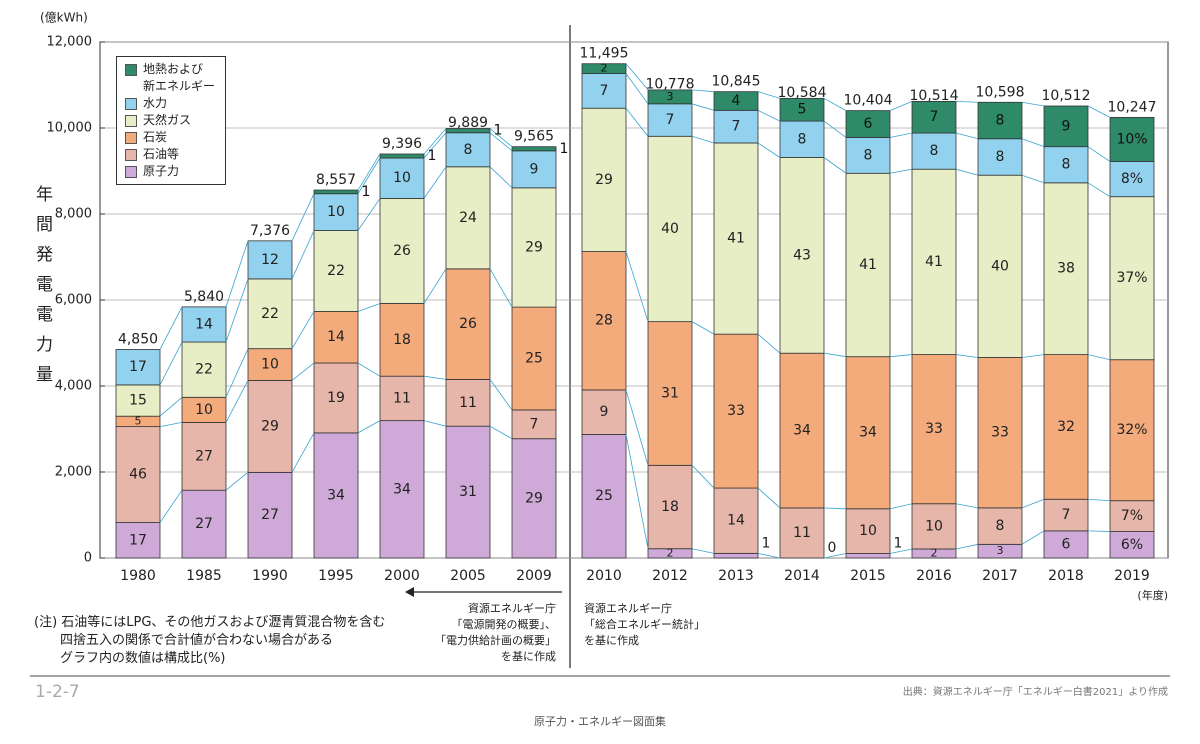  What do you see at coordinates (204, 324) in the screenshot?
I see `value-label: 14` at bounding box center [204, 324].